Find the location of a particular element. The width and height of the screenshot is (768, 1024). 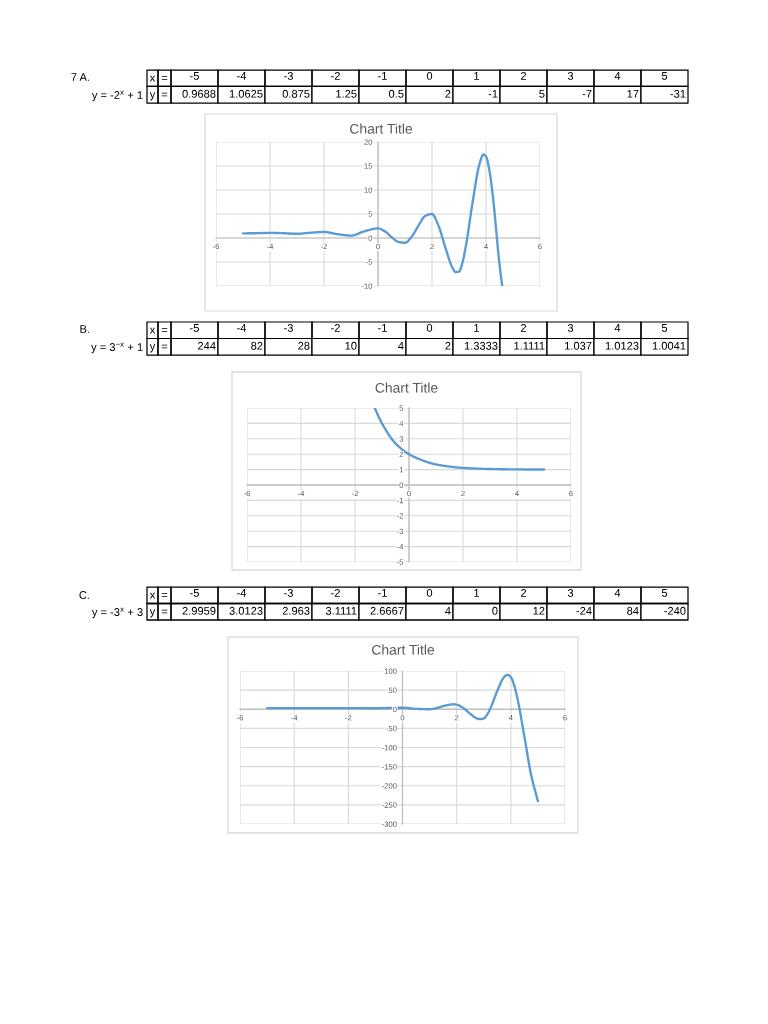

data-label: 1.037 is located at coordinates (578, 345).